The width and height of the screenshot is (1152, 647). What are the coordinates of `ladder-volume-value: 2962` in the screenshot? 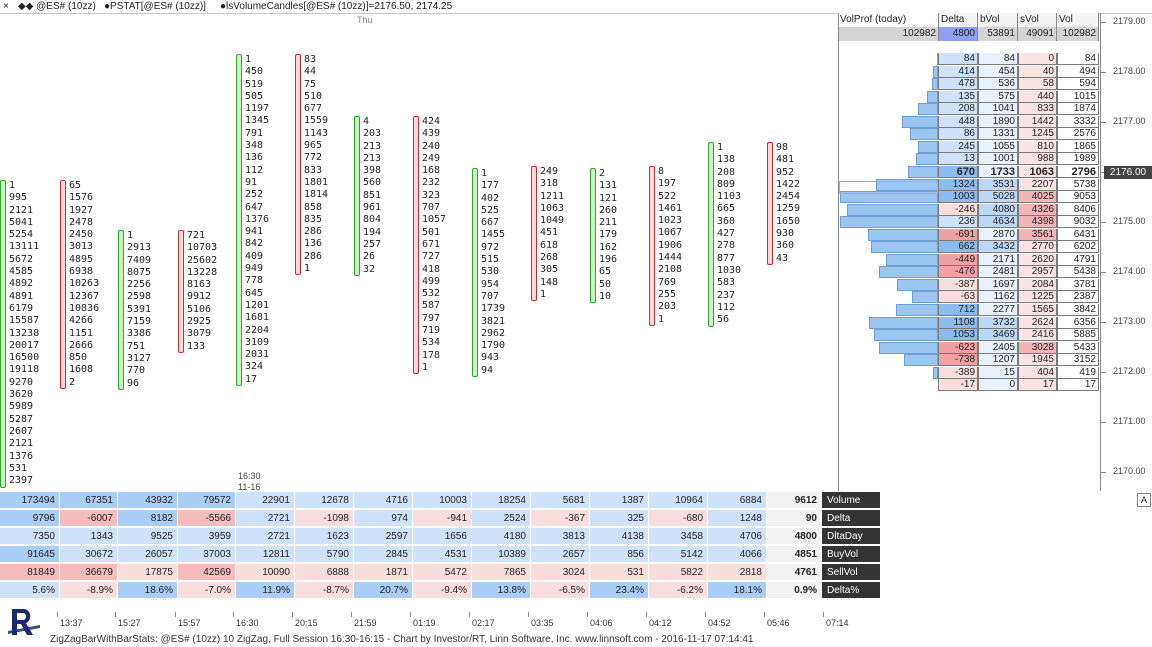 It's located at (493, 333).